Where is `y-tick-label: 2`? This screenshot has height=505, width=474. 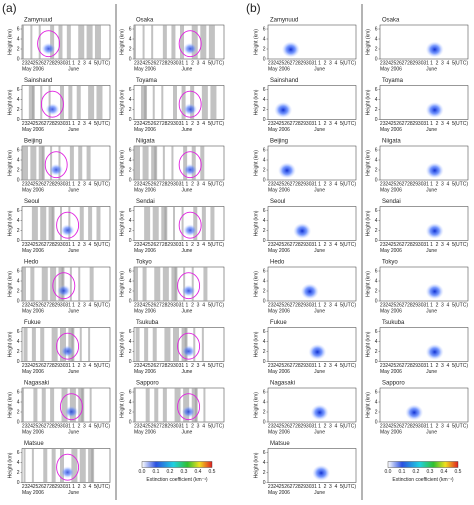
y-tick-label: 2 is located at coordinates (18, 291).